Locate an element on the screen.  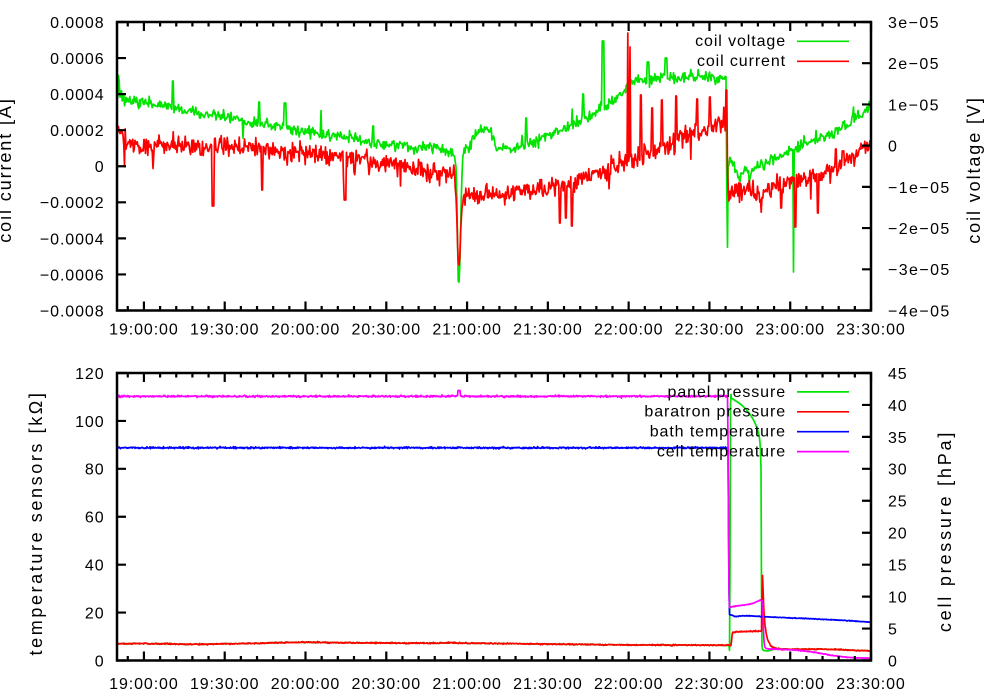
svg-text: 45 is located at coordinates (898, 374).